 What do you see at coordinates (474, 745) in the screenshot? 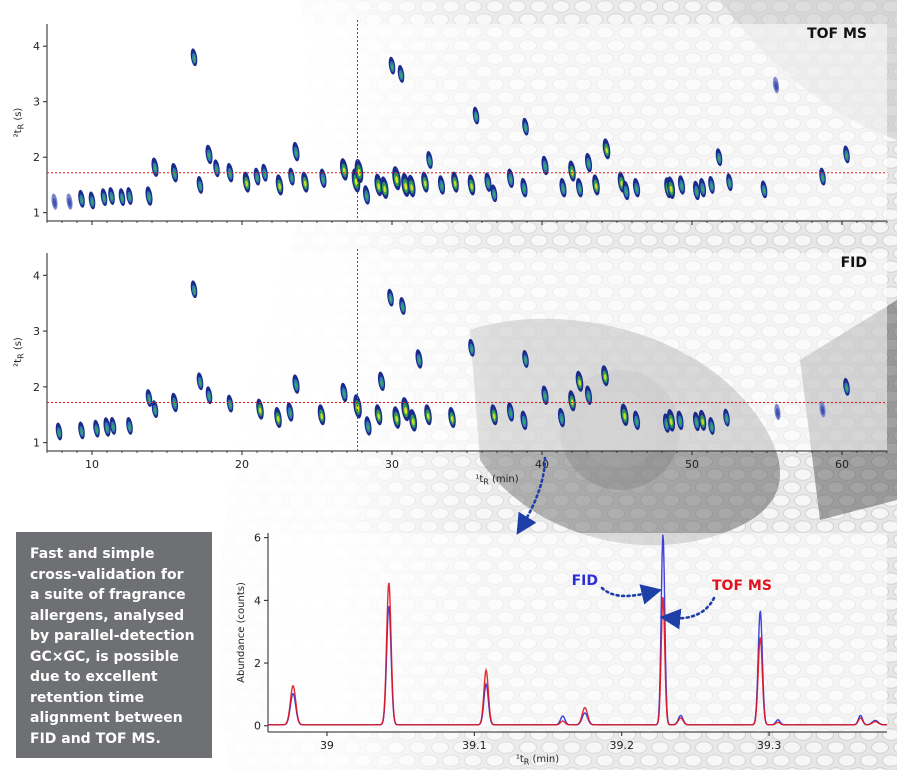
I see `x-tick-label: 39.1` at bounding box center [474, 745].